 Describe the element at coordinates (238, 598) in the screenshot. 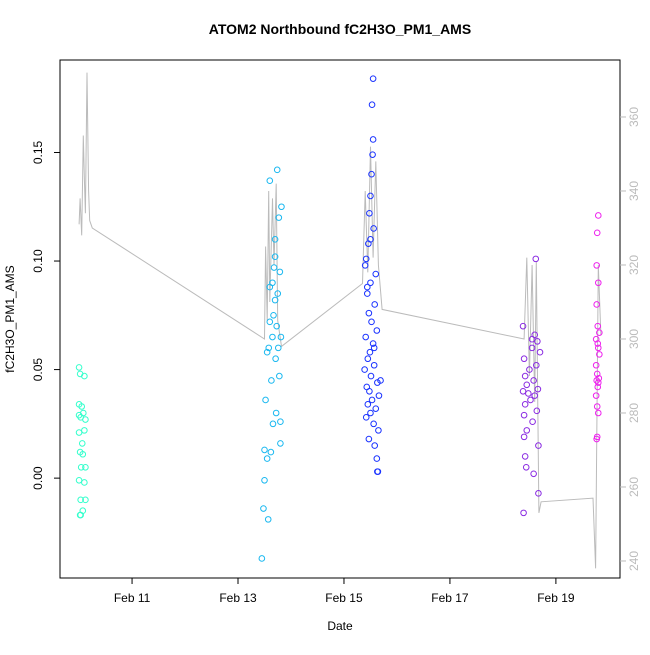

I see `x-tick-label: Feb 13` at that location.